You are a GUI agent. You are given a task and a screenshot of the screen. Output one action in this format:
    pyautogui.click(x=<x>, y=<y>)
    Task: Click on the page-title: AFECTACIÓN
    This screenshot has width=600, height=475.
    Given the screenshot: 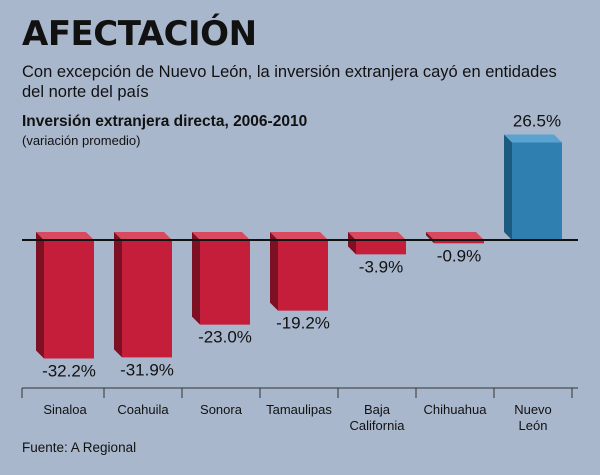 What is the action you would take?
    pyautogui.click(x=139, y=34)
    